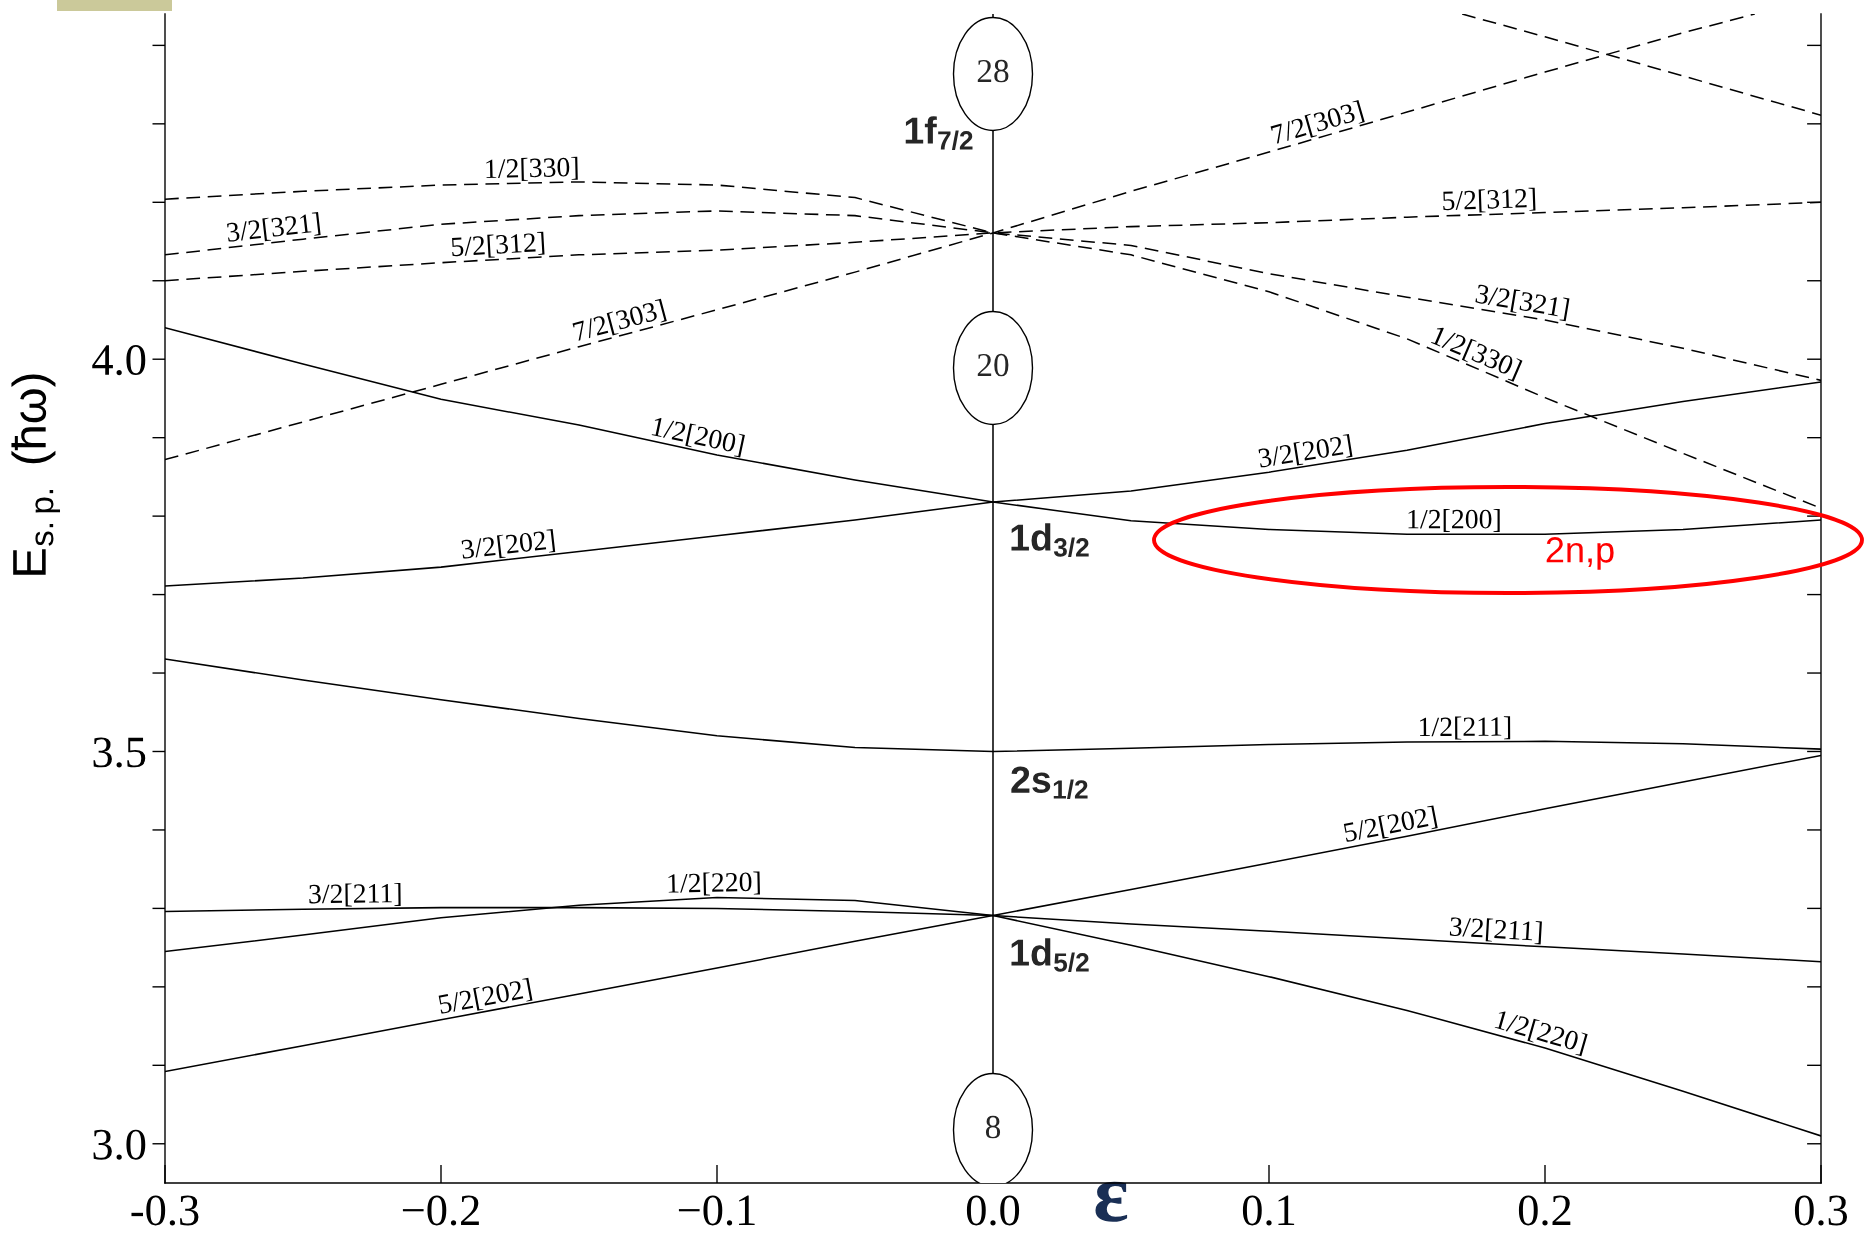 The width and height of the screenshot is (1874, 1241). What do you see at coordinates (1544, 1210) in the screenshot?
I see `x-tick-label: 0.2` at bounding box center [1544, 1210].